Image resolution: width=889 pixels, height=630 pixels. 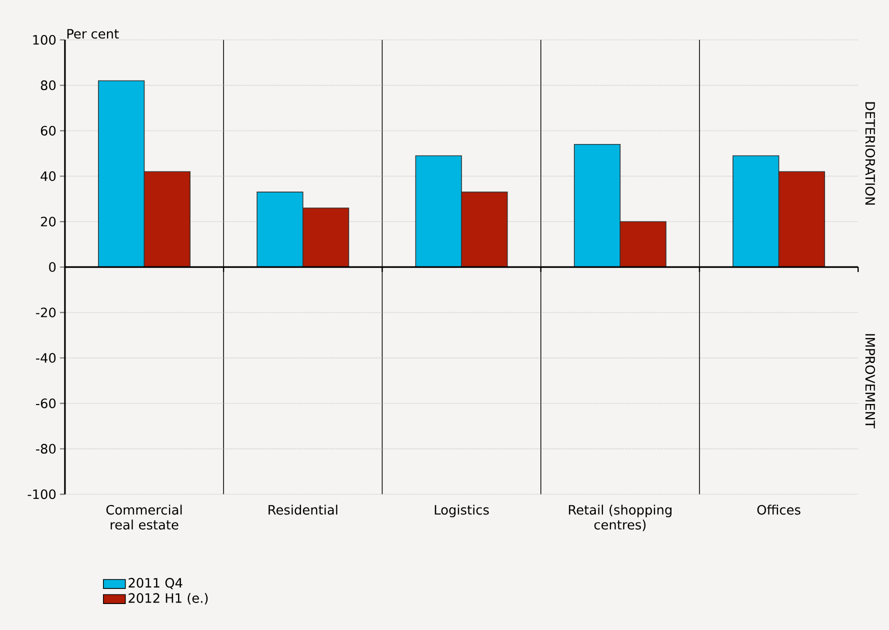 What do you see at coordinates (46, 403) in the screenshot?
I see `y-tick-label: -60` at bounding box center [46, 403].